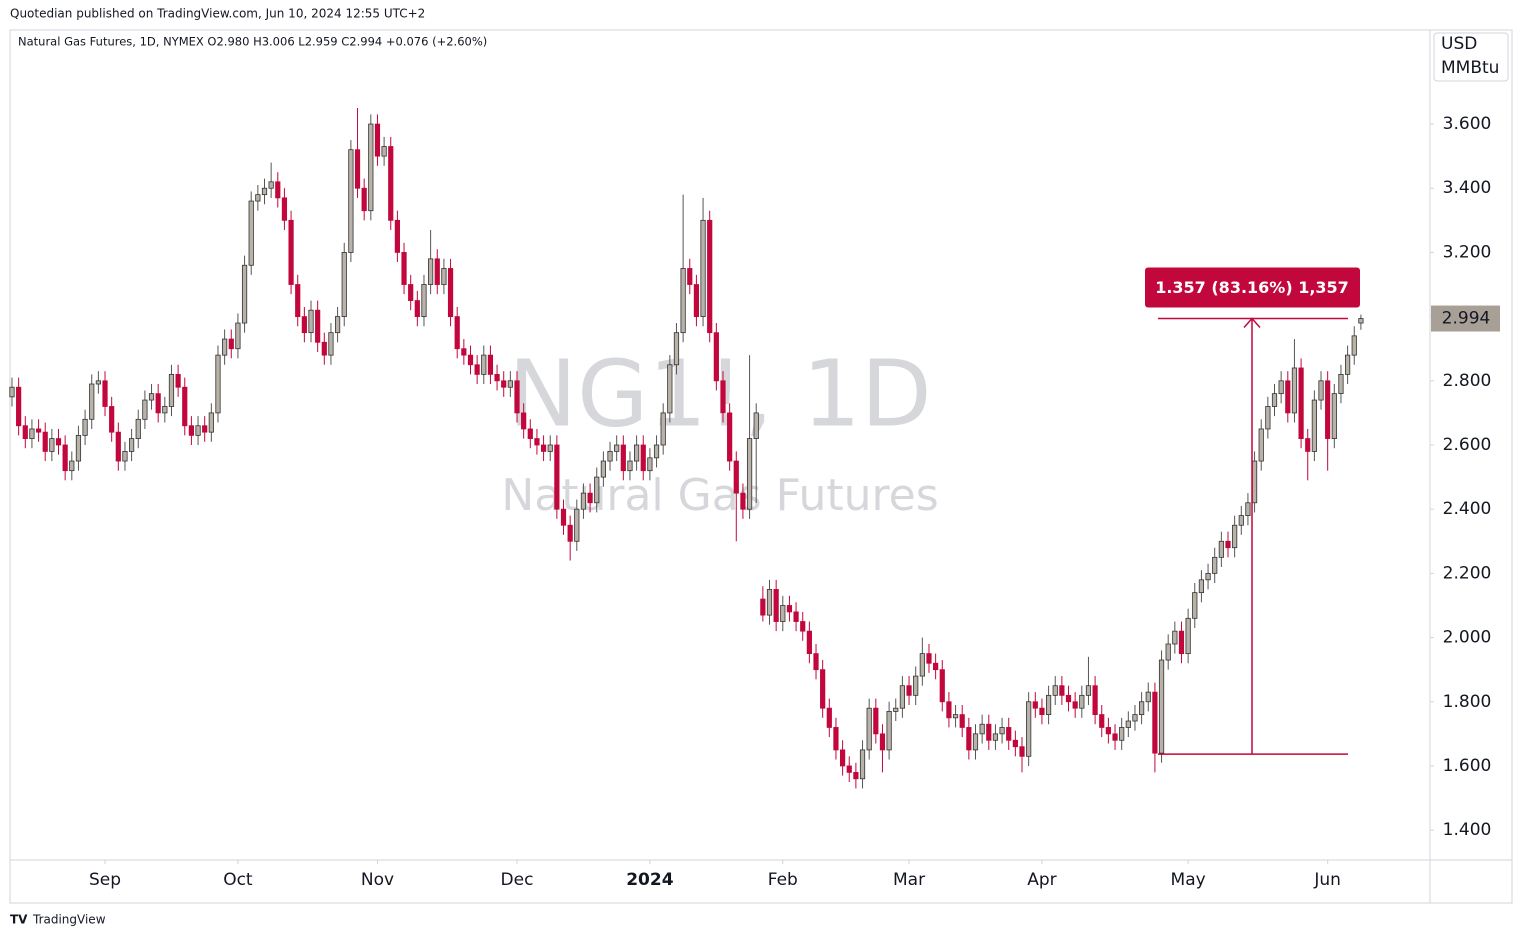 Image resolution: width=1523 pixels, height=942 pixels. What do you see at coordinates (1467, 381) in the screenshot?
I see `y-tick-label: 2.800` at bounding box center [1467, 381].